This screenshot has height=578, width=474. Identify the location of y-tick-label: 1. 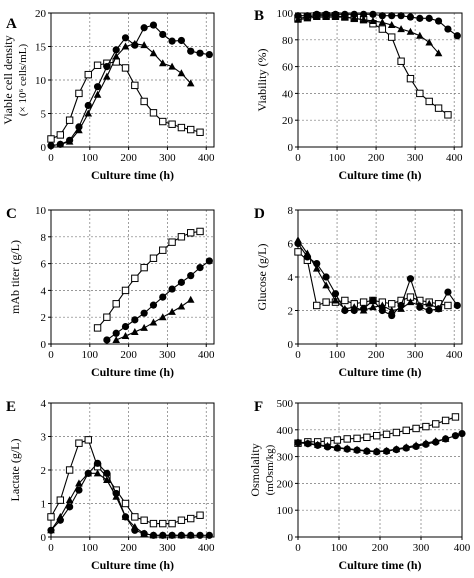
(44, 505).